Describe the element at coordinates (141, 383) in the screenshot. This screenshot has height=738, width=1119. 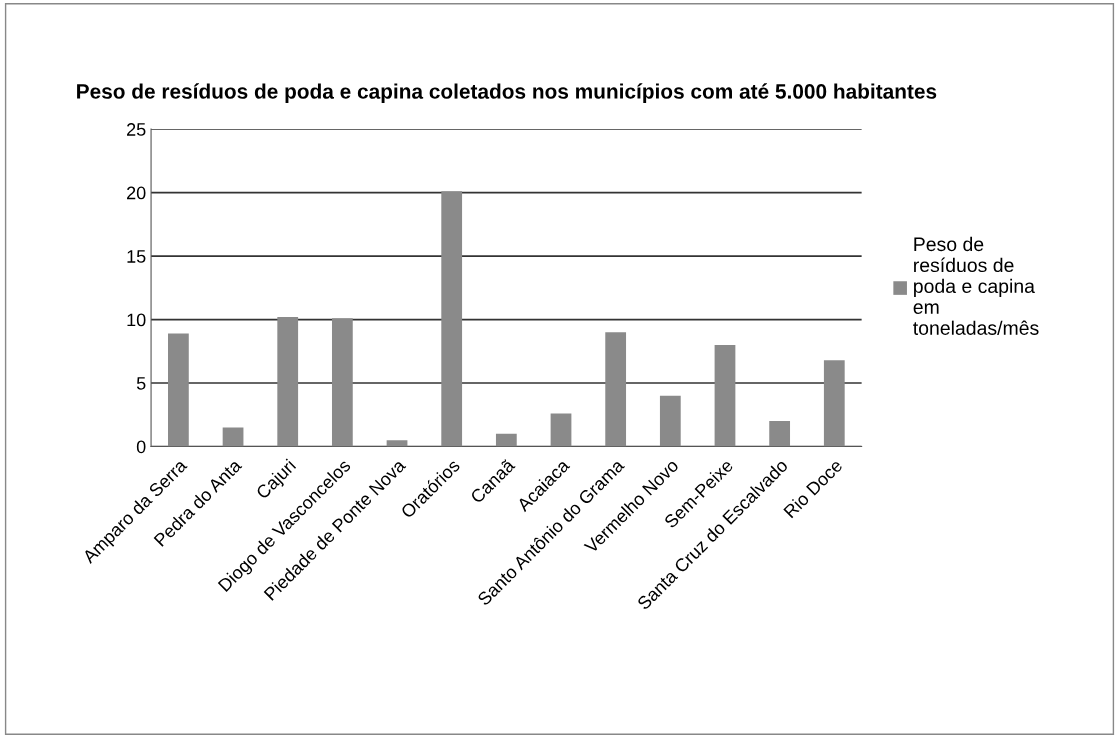
I see `y-tick-label: 5` at that location.